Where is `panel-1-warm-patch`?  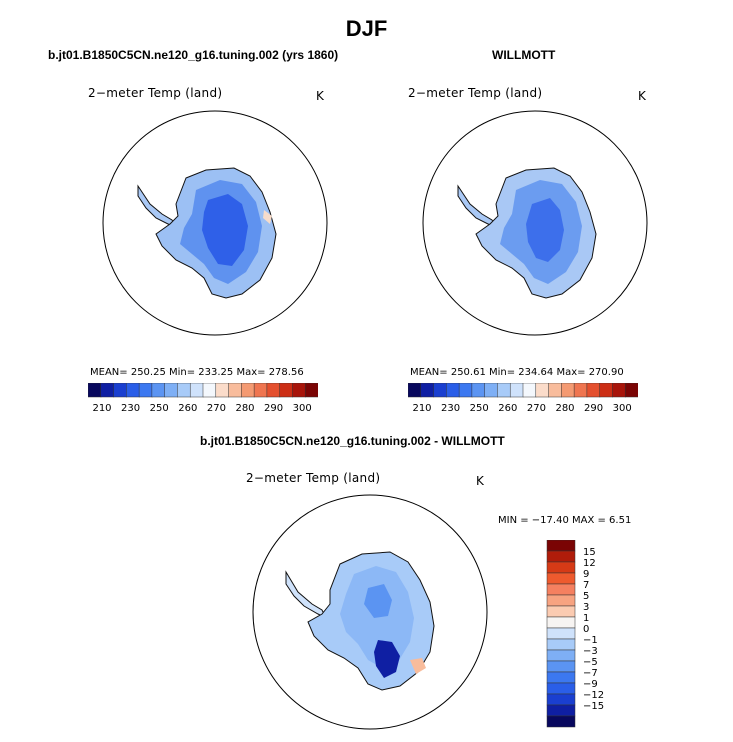
panel-1-warm-patch is located at coordinates (267, 217).